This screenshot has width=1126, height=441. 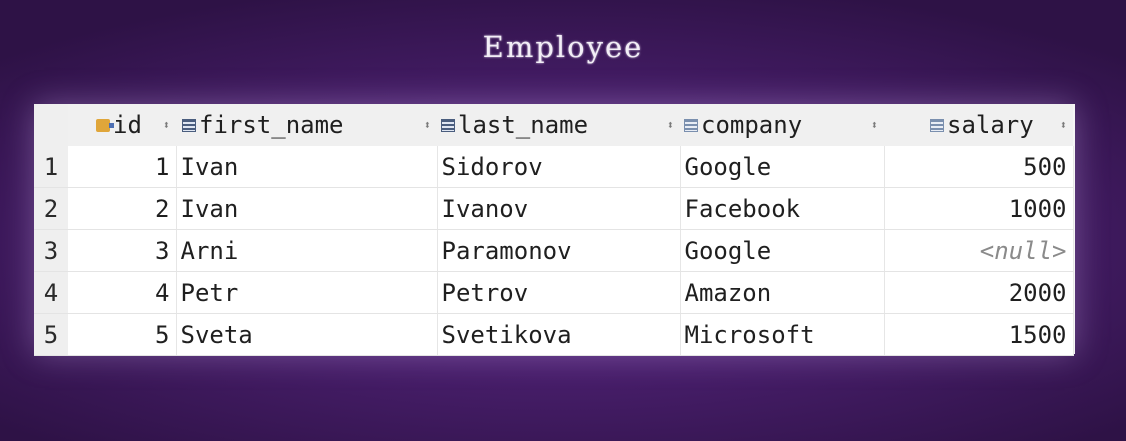 I want to click on table-row: 1 1 Ivan Sidorov Google 500, so click(x=554, y=167).